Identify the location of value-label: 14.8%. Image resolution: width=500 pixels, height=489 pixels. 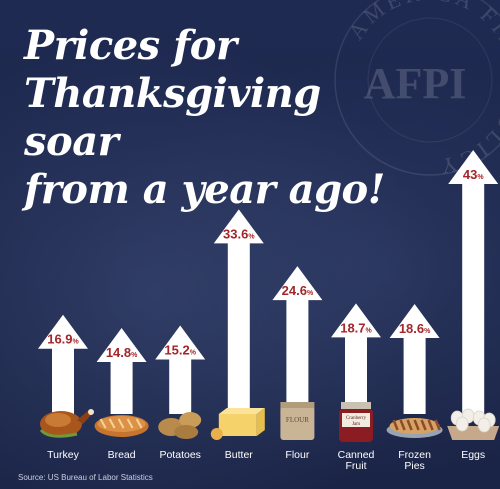
(122, 352).